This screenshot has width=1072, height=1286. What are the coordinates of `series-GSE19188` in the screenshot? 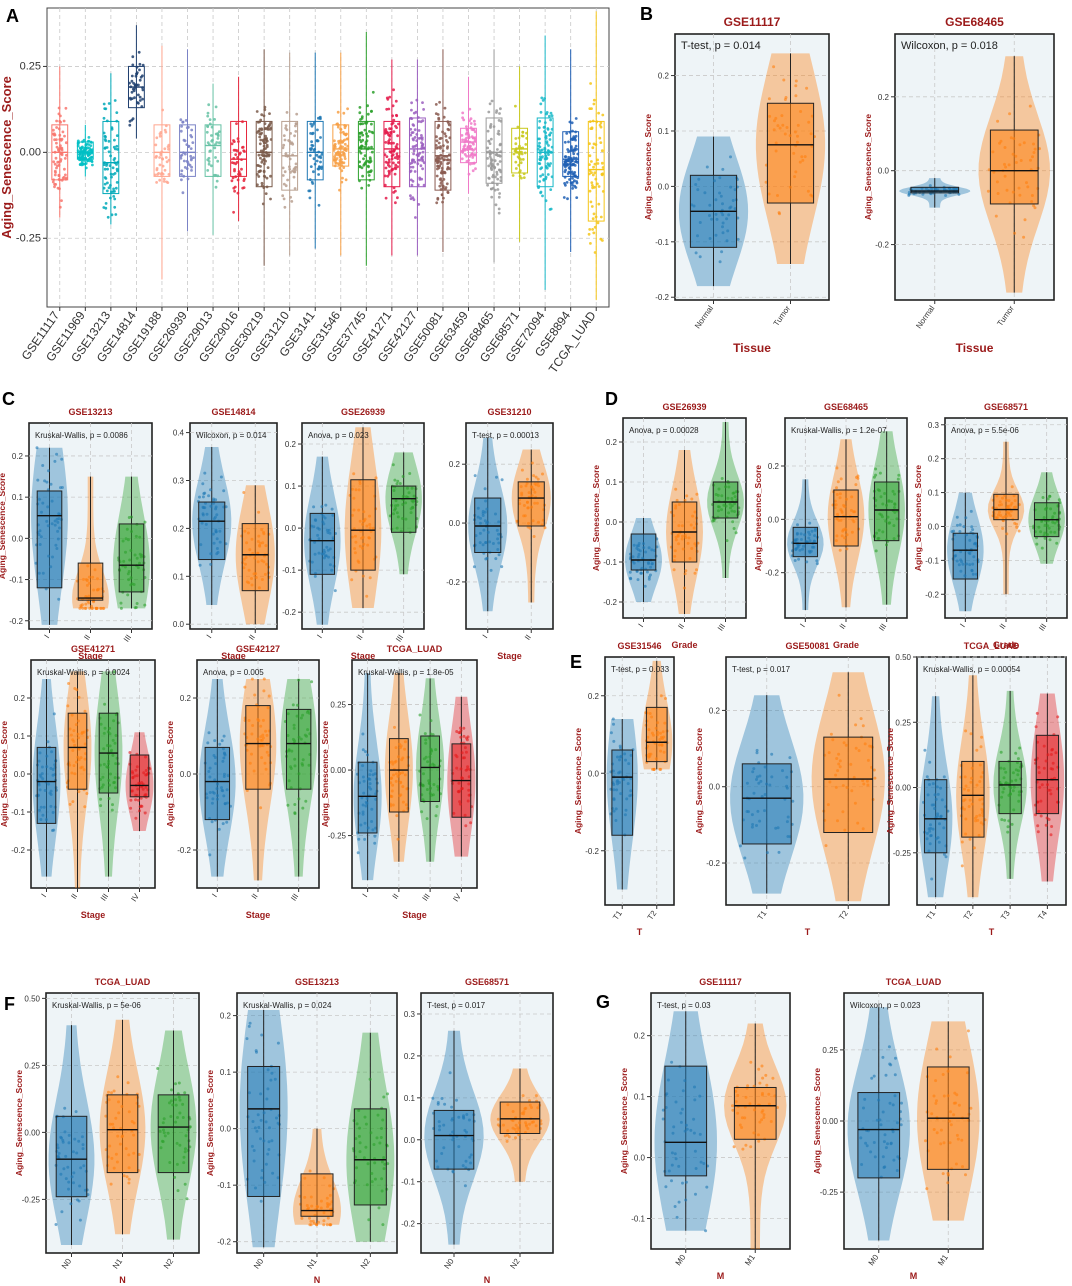 It's located at (162, 178).